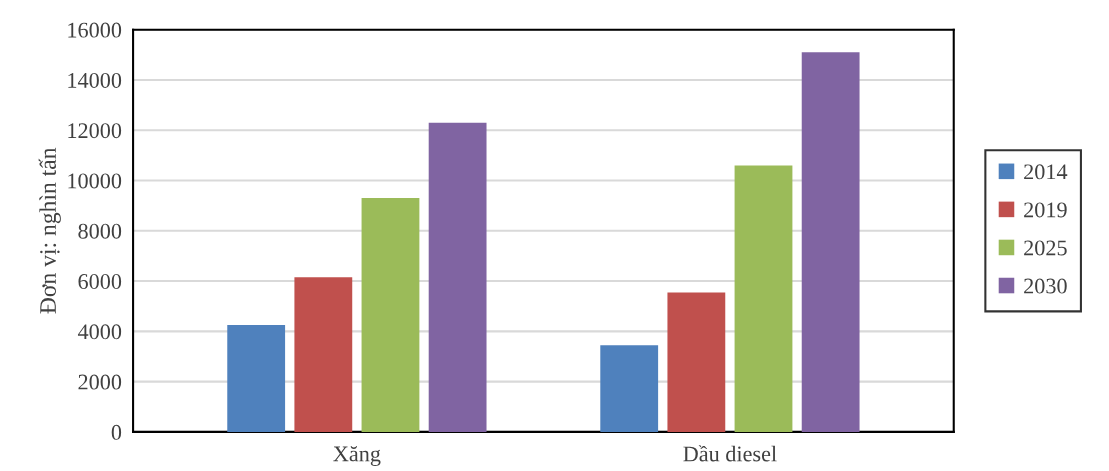 The height and width of the screenshot is (471, 1109). I want to click on legend-label: 2030, so click(1045, 286).